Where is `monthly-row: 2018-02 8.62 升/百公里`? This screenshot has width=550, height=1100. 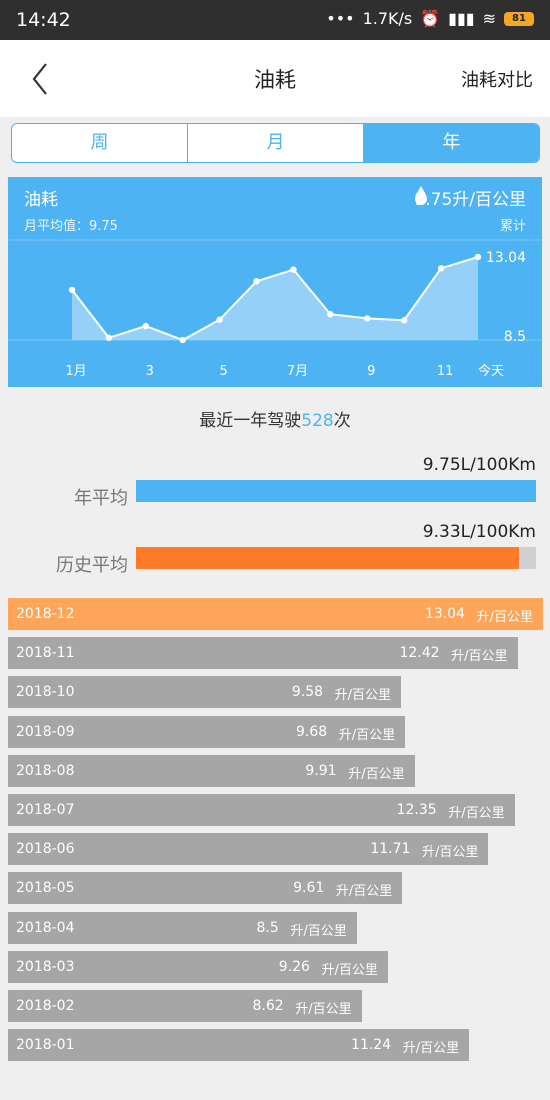 monthly-row: 2018-02 8.62 升/百公里 is located at coordinates (185, 1006).